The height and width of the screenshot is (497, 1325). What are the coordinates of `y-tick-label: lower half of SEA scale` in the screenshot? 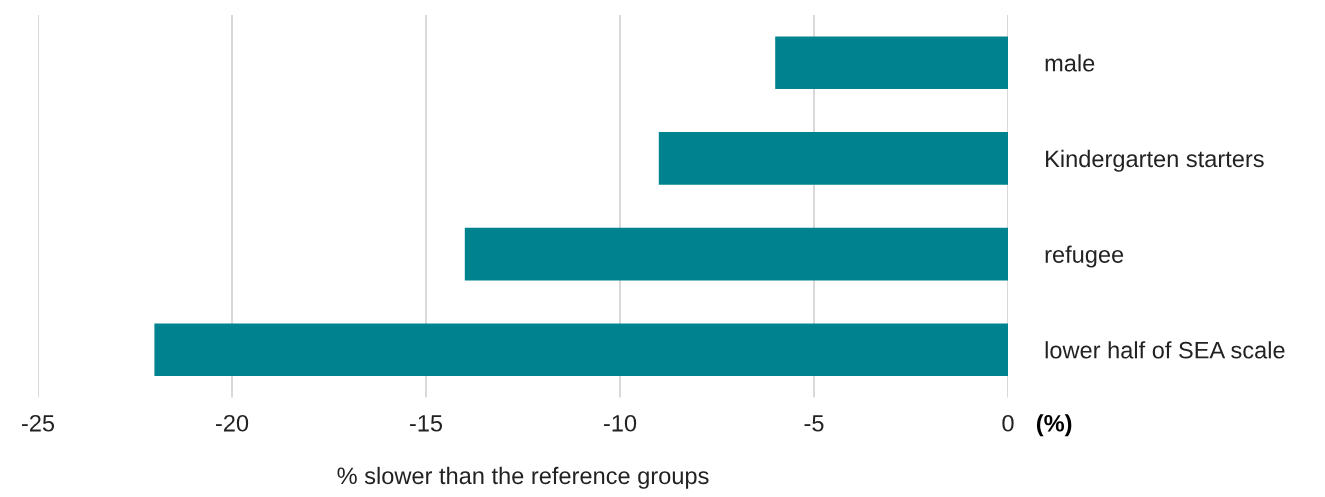 It's located at (1165, 350).